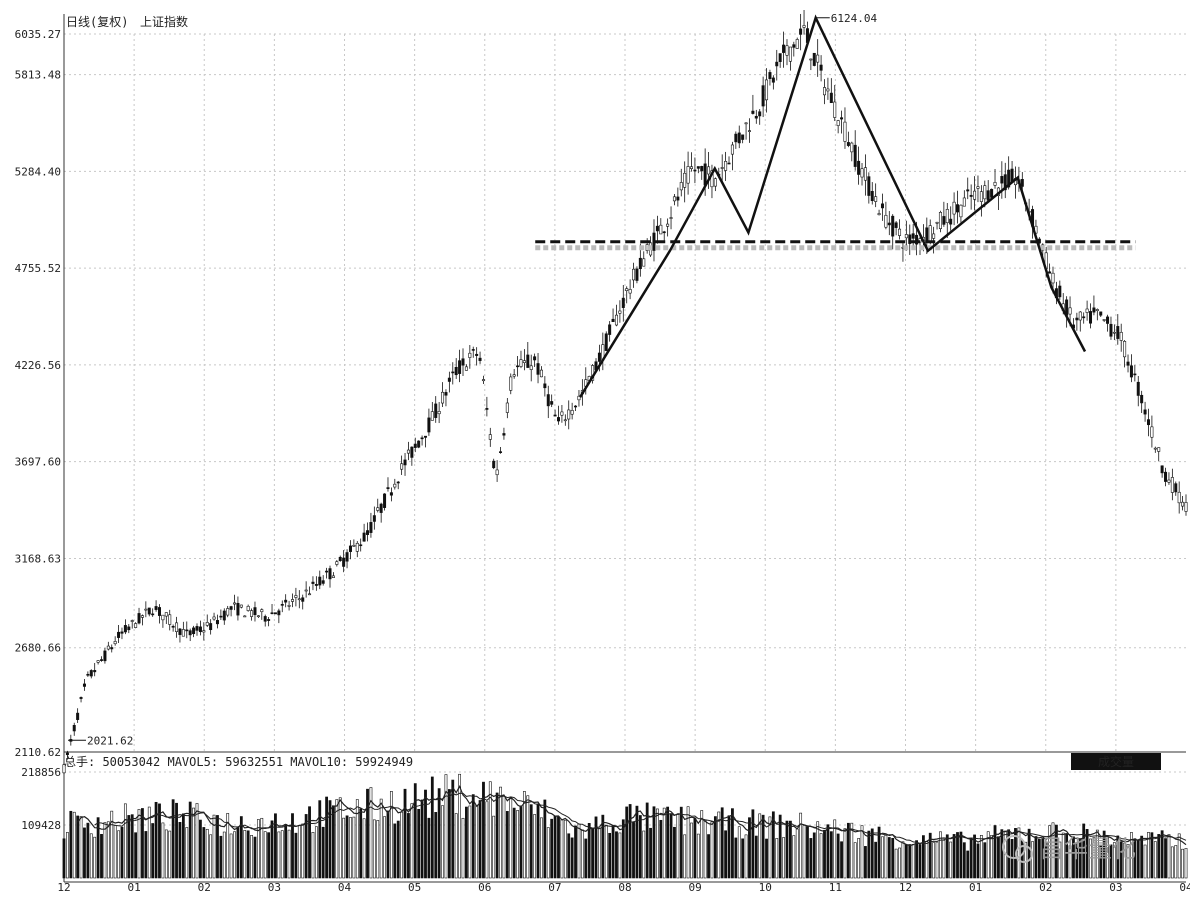  Describe the element at coordinates (975, 887) in the screenshot. I see `time-tick-label: 01` at that location.